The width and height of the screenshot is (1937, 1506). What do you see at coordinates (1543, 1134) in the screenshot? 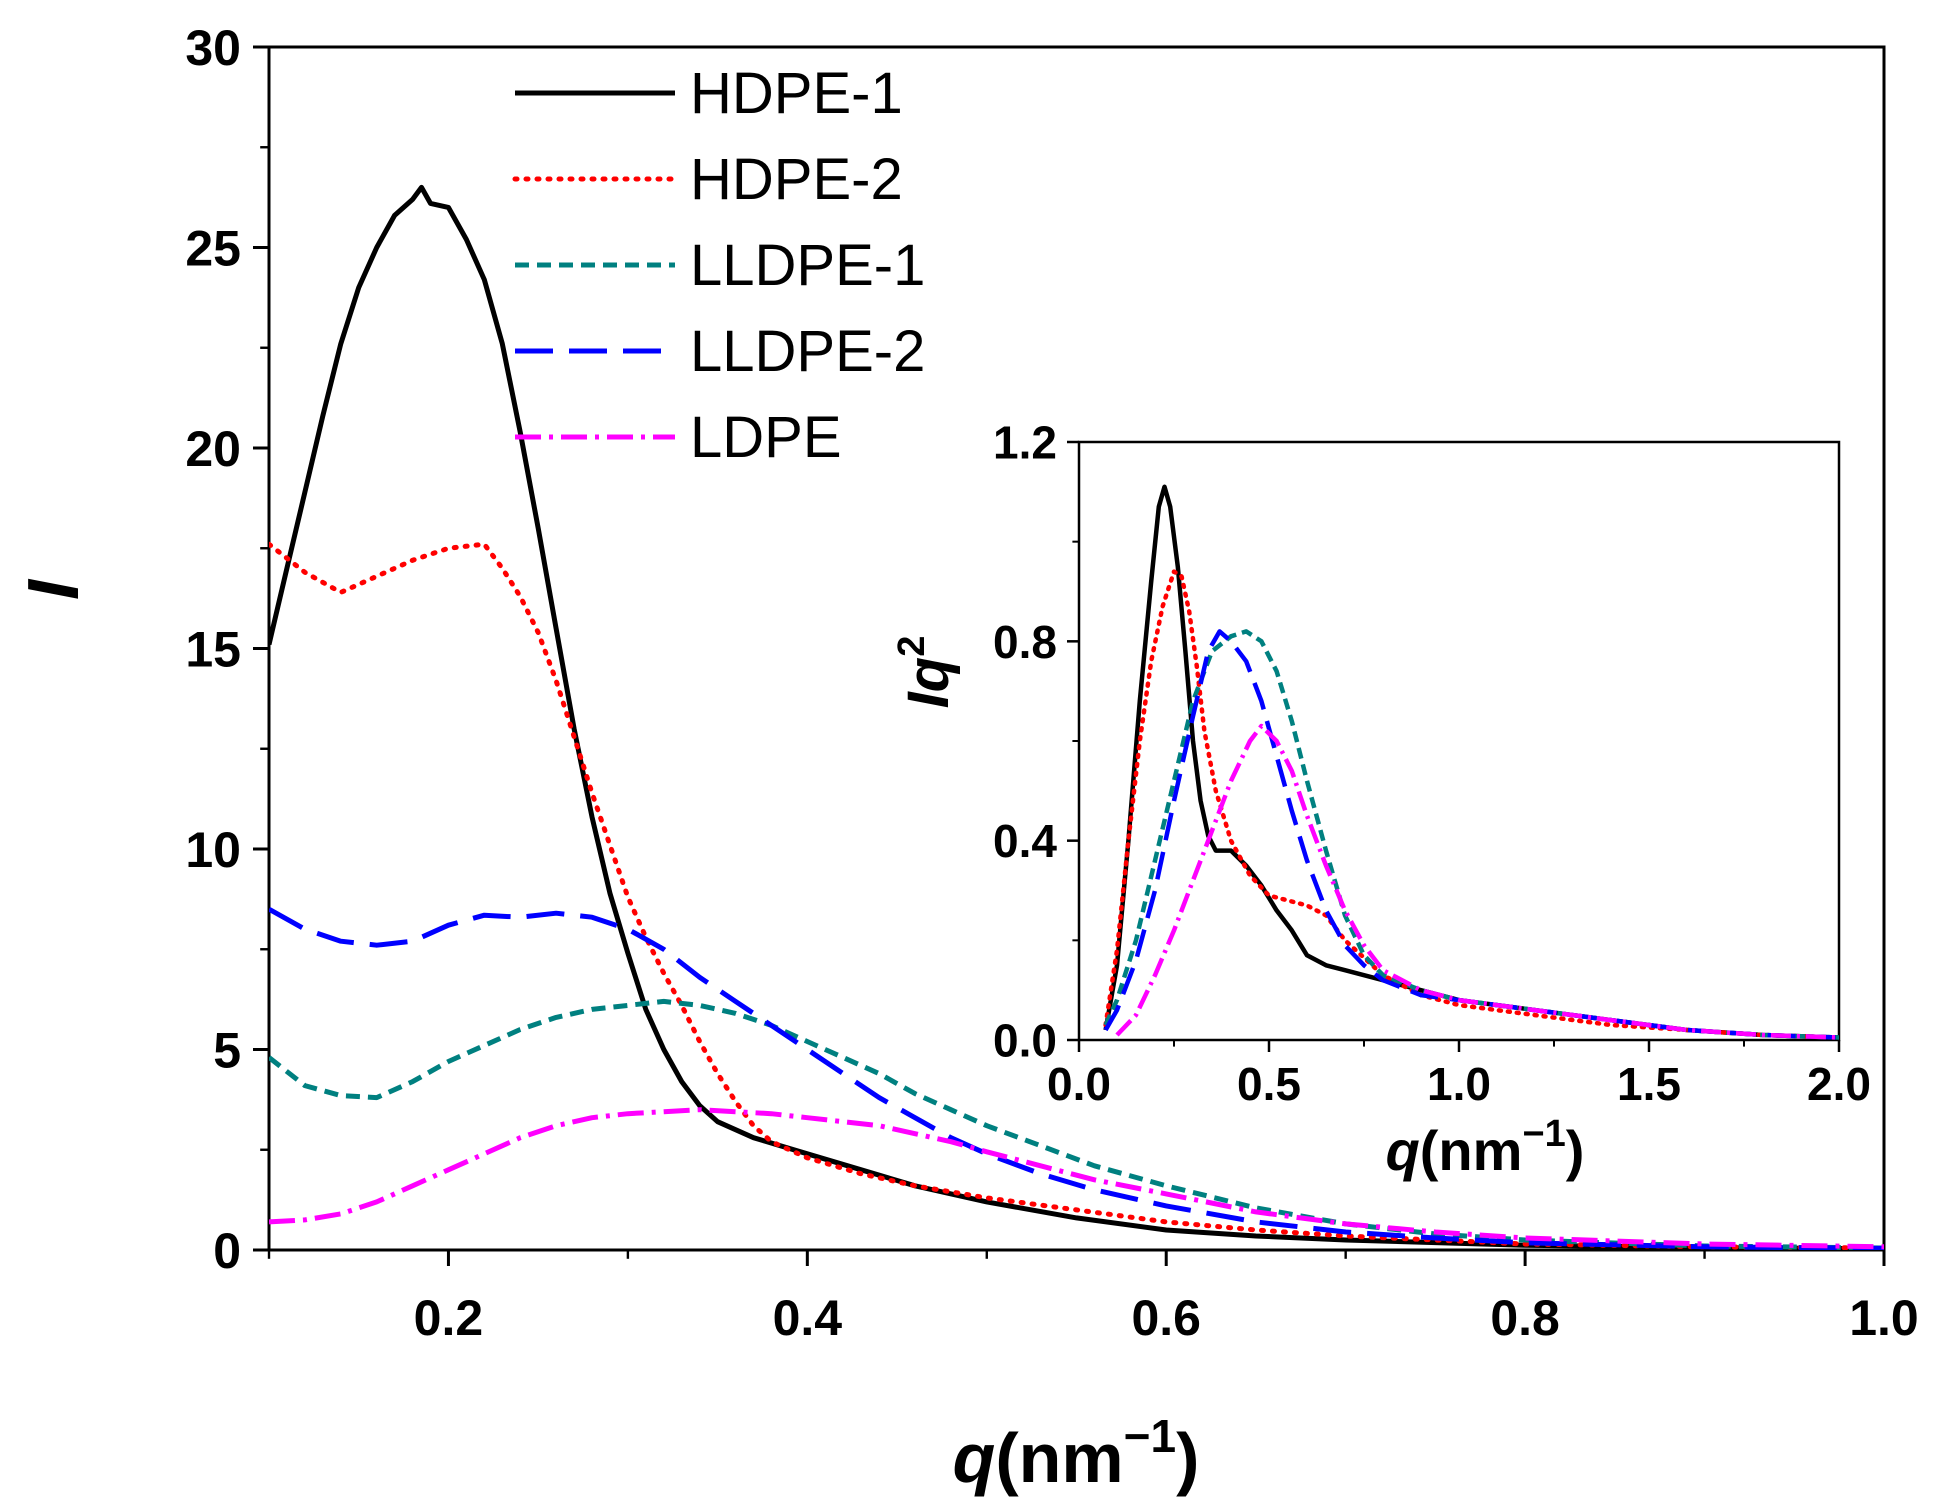
I see `inset-x-axis-exp: −1` at bounding box center [1543, 1134].